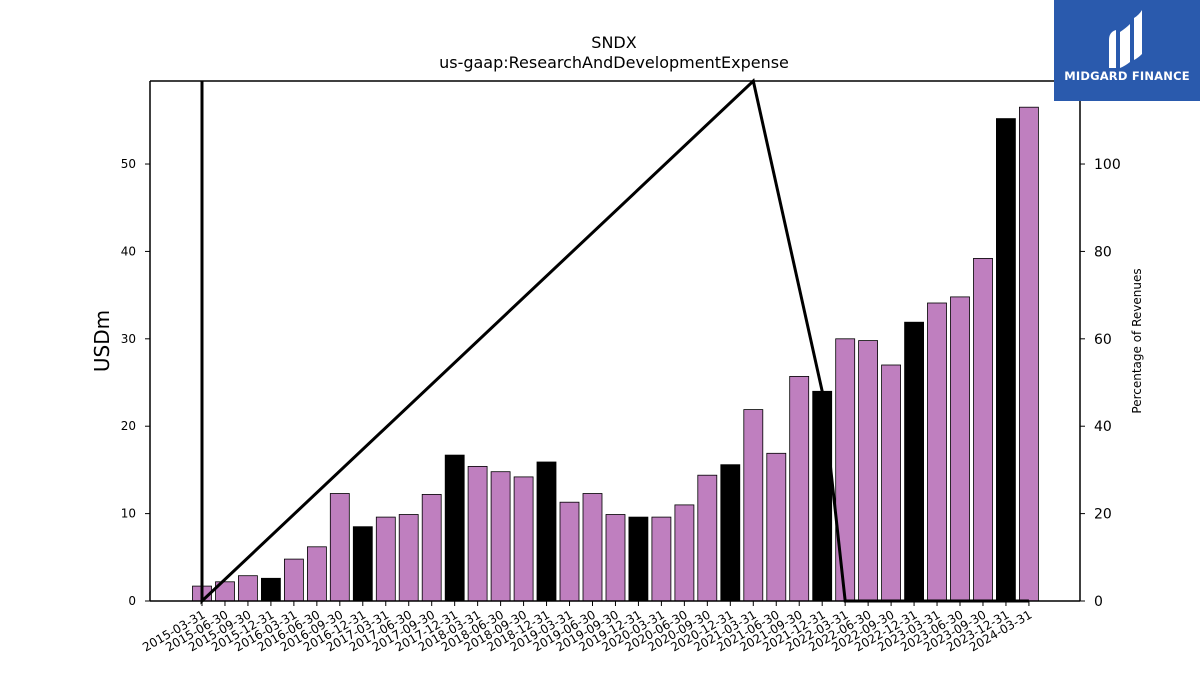 The width and height of the screenshot is (1200, 675). I want to click on y-right-tick-label: 60, so click(1103, 340).